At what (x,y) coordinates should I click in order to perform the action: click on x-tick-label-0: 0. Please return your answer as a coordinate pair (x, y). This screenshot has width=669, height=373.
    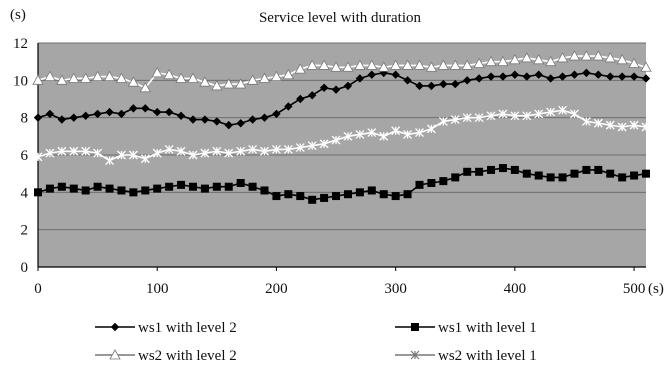
    Looking at the image, I should click on (38, 289).